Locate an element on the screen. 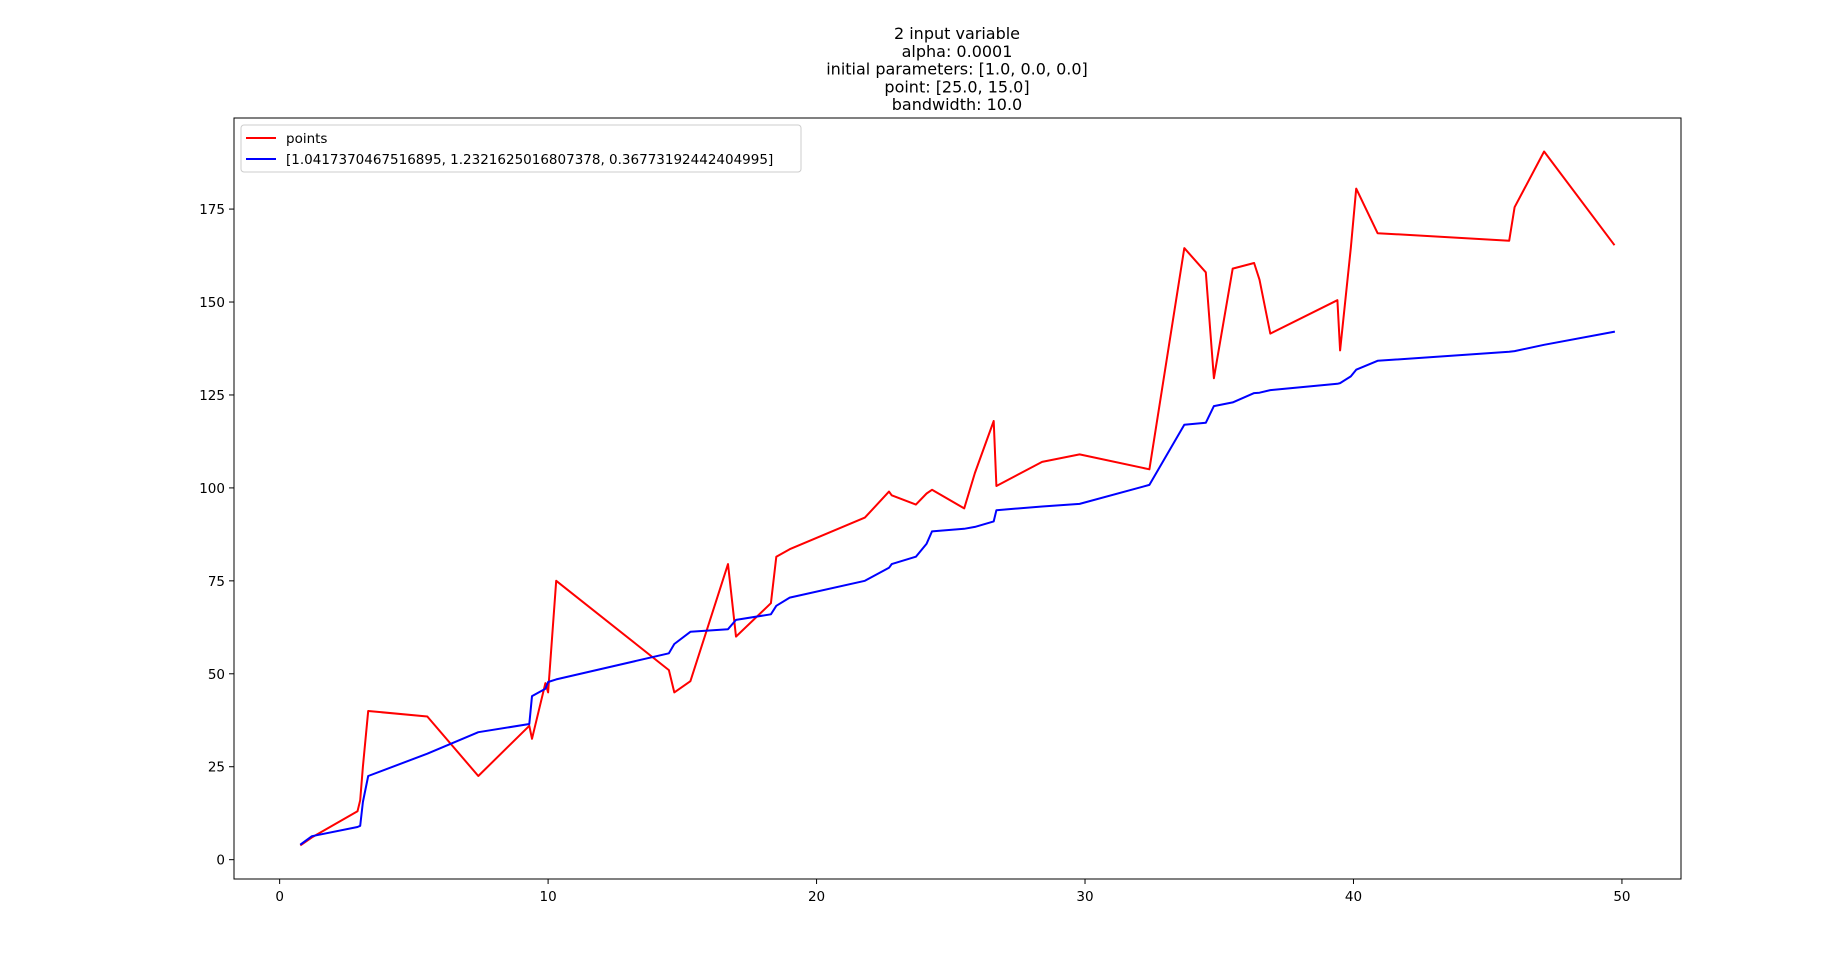  y-tick-label-6: 150 is located at coordinates (212, 303).